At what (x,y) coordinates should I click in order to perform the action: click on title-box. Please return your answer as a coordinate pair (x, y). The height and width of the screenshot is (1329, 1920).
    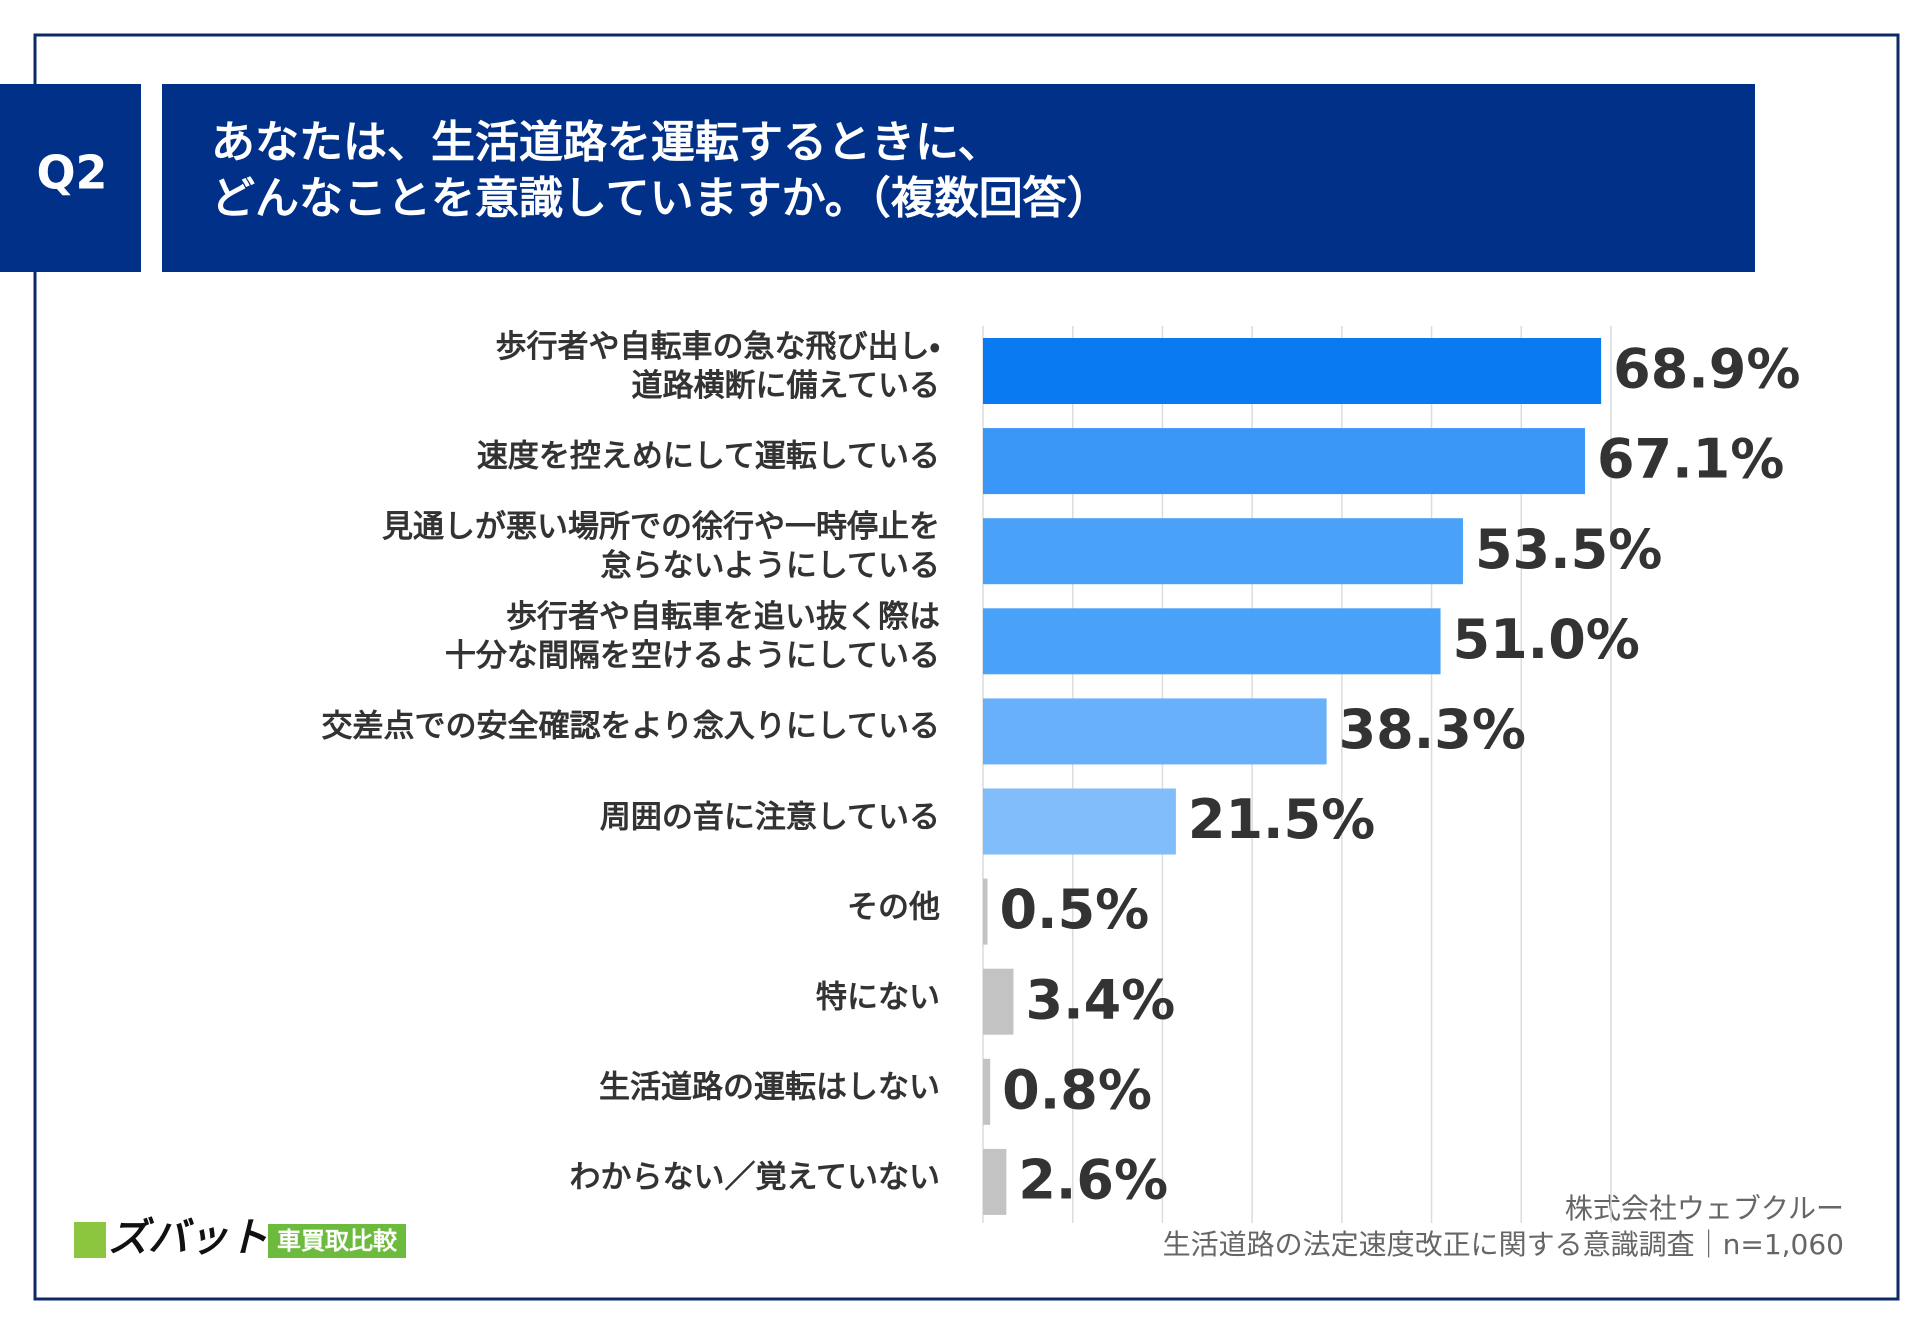
    Looking at the image, I should click on (958, 178).